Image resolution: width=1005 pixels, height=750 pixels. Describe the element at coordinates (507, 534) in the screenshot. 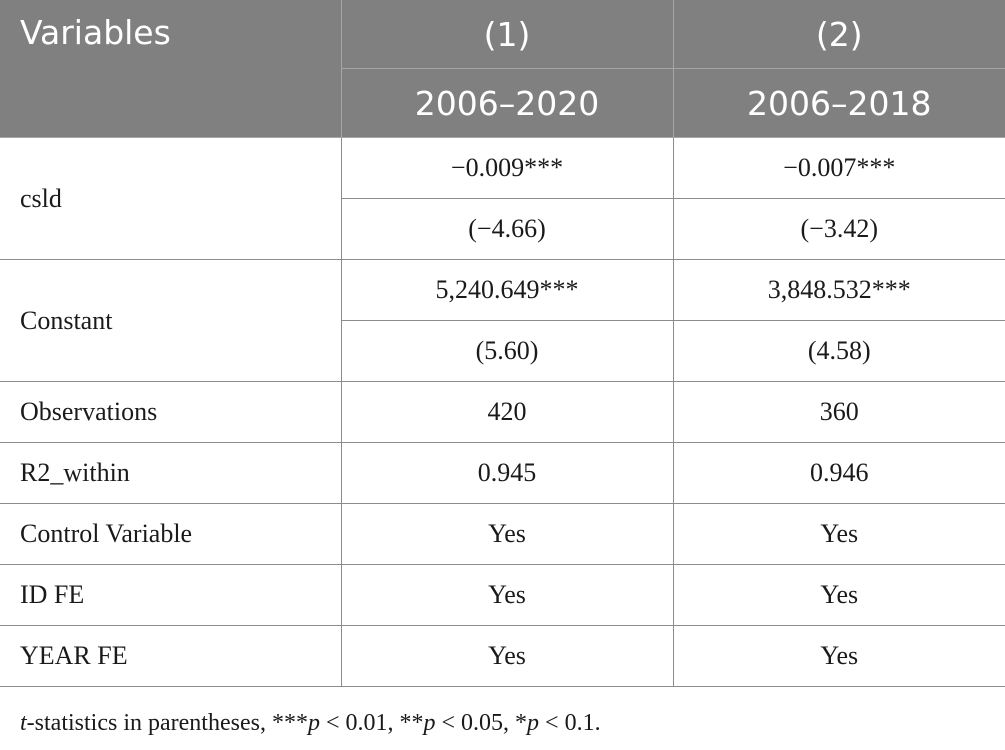

I see `control-variable-col1: Yes` at that location.